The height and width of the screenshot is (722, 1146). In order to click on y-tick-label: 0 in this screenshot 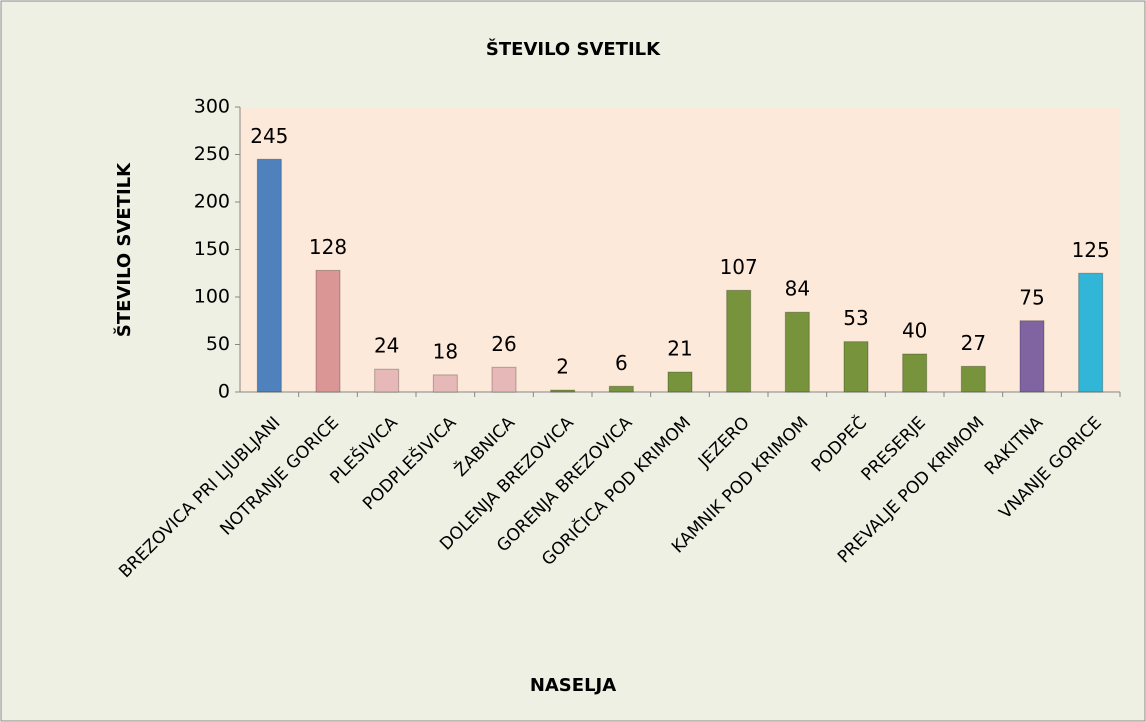, I will do `click(224, 392)`.